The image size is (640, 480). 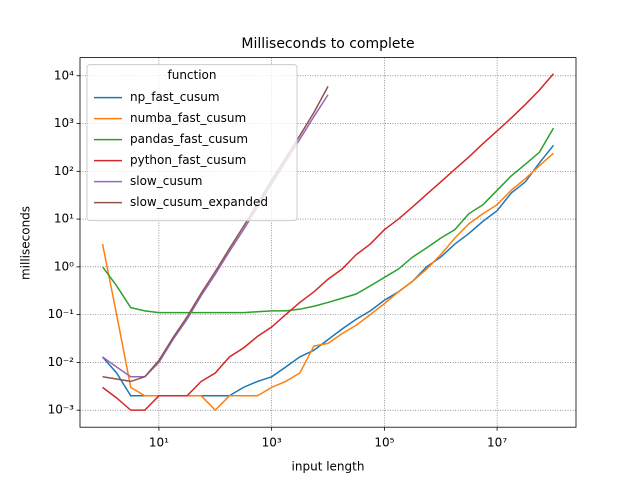 I want to click on x-axis-label: input length, so click(x=328, y=467).